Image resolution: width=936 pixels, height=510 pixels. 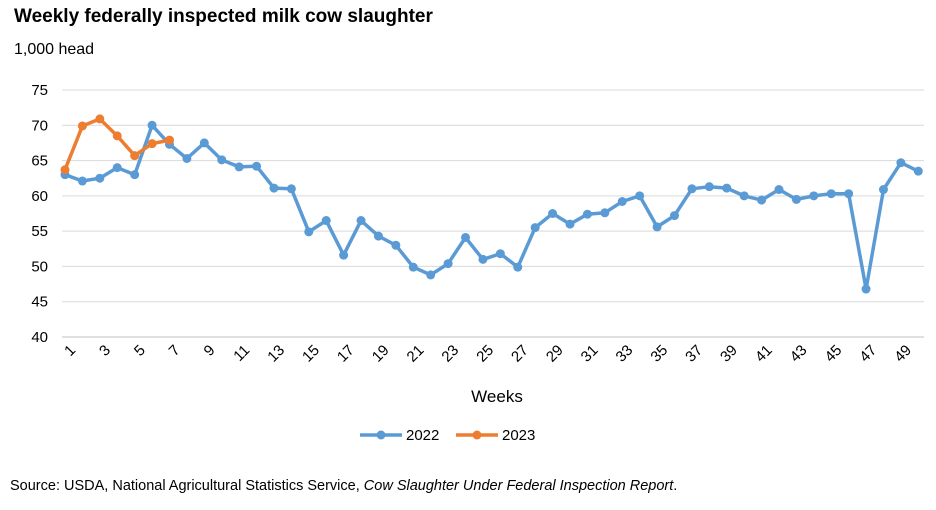 I want to click on y-tick-label: 65, so click(x=39, y=161).